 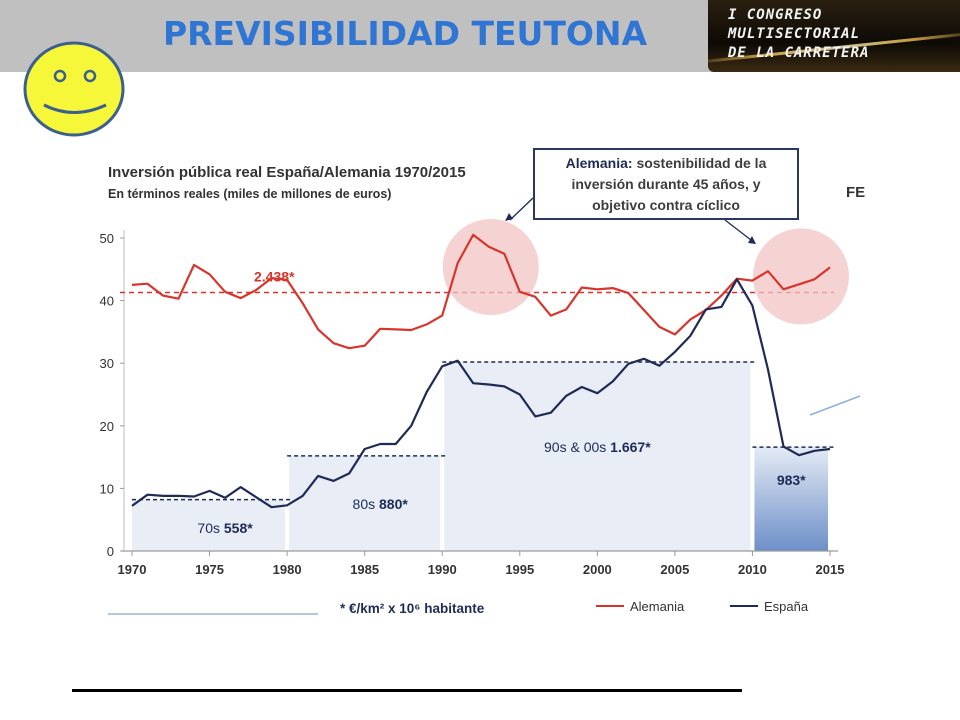 What do you see at coordinates (830, 569) in the screenshot?
I see `x-tick-label: 2015` at bounding box center [830, 569].